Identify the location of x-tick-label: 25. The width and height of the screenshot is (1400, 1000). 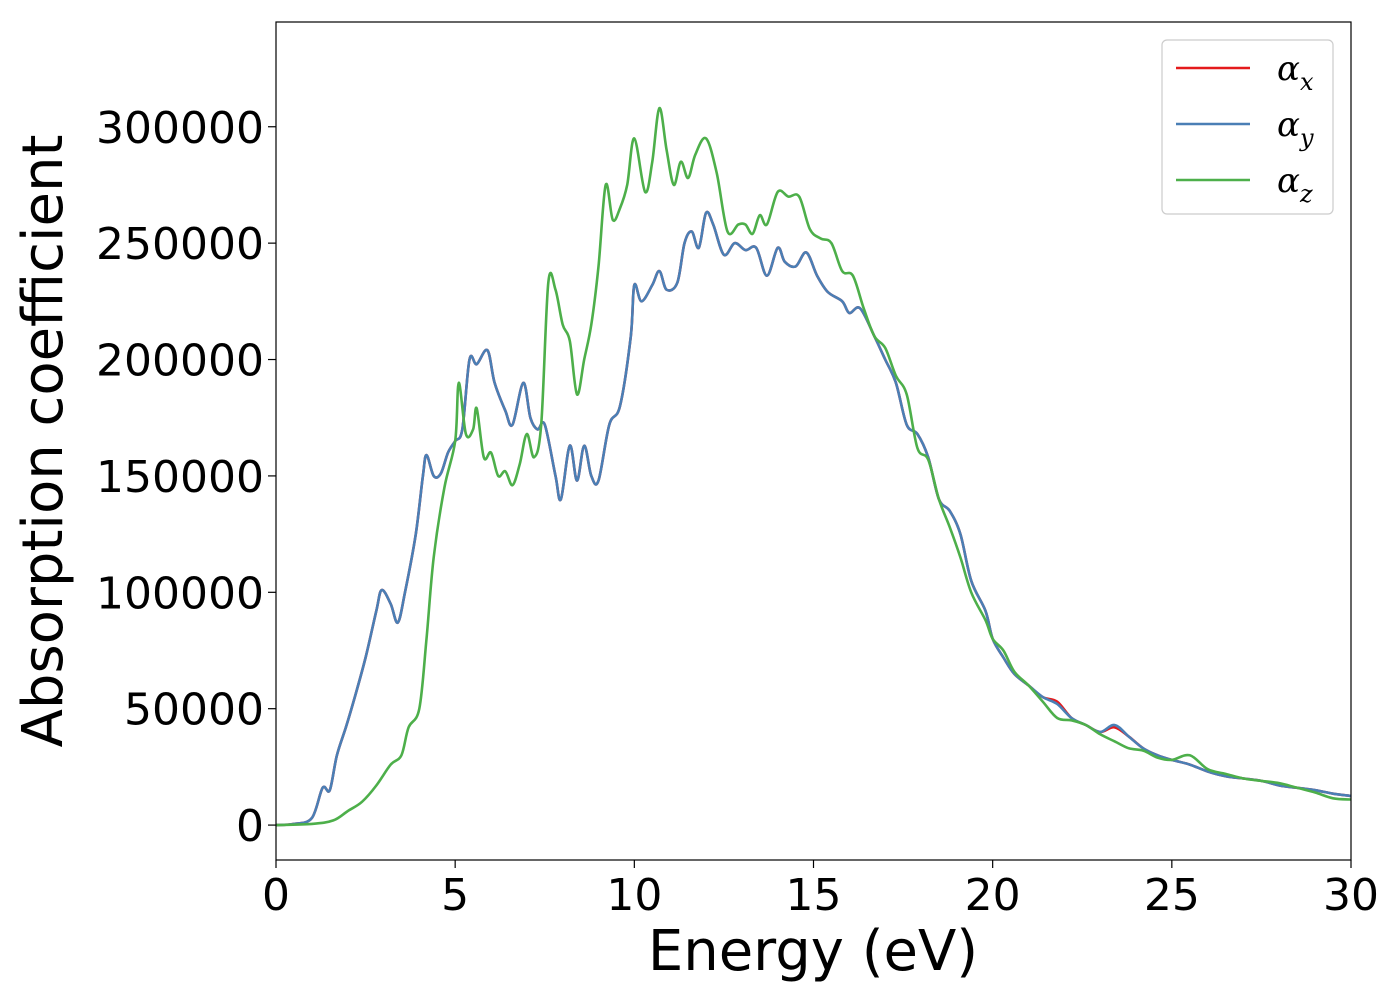
(1172, 895).